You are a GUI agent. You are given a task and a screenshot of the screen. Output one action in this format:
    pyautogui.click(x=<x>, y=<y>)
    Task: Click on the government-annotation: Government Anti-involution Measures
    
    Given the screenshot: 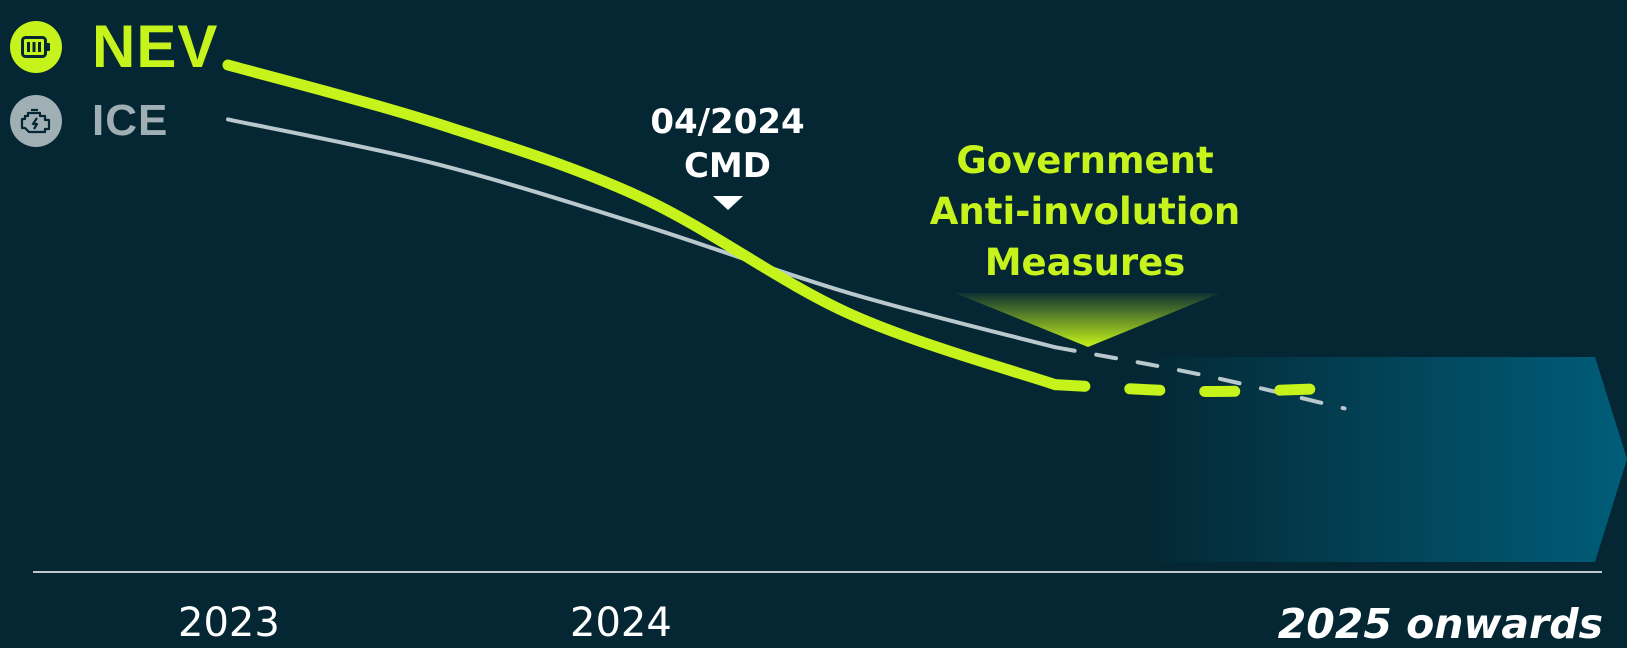 What is the action you would take?
    pyautogui.click(x=1085, y=211)
    